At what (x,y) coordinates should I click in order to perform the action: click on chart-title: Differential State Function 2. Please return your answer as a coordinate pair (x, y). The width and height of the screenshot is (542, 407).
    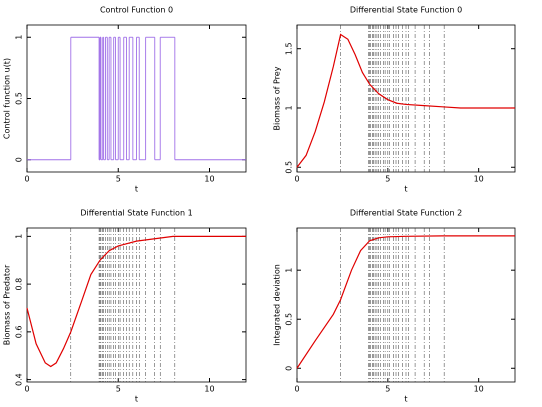
    Looking at the image, I should click on (406, 213).